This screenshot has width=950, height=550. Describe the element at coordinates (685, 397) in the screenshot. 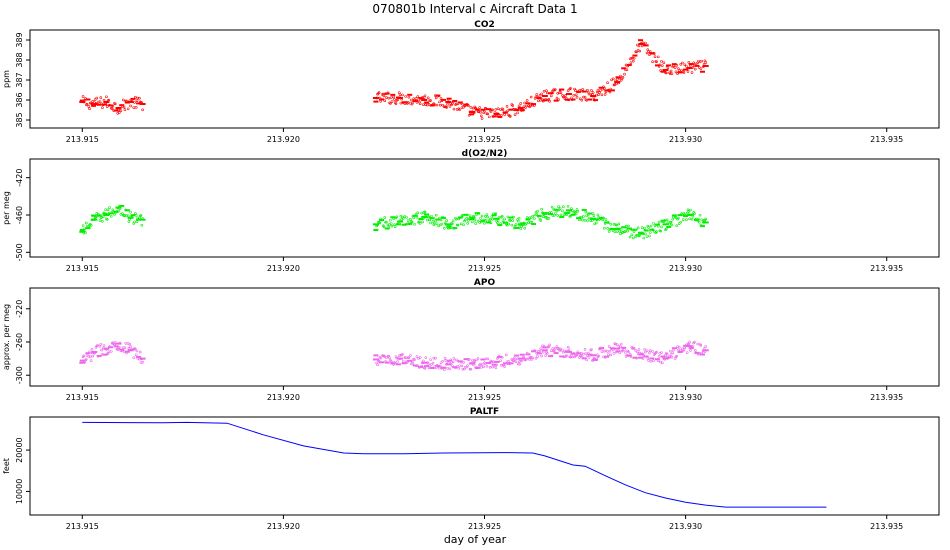

I see `x-tick-label: 213.930` at that location.